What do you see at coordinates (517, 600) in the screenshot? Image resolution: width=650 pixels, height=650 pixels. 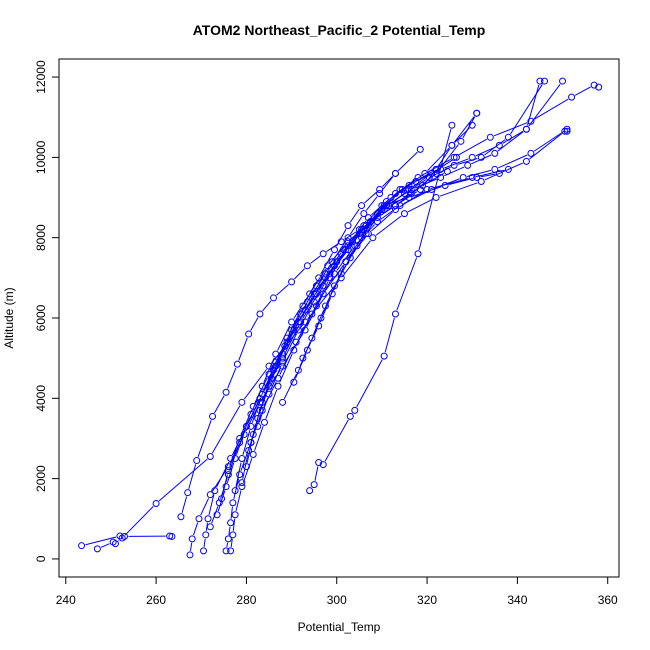 I see `x-tick-label: 340` at bounding box center [517, 600].